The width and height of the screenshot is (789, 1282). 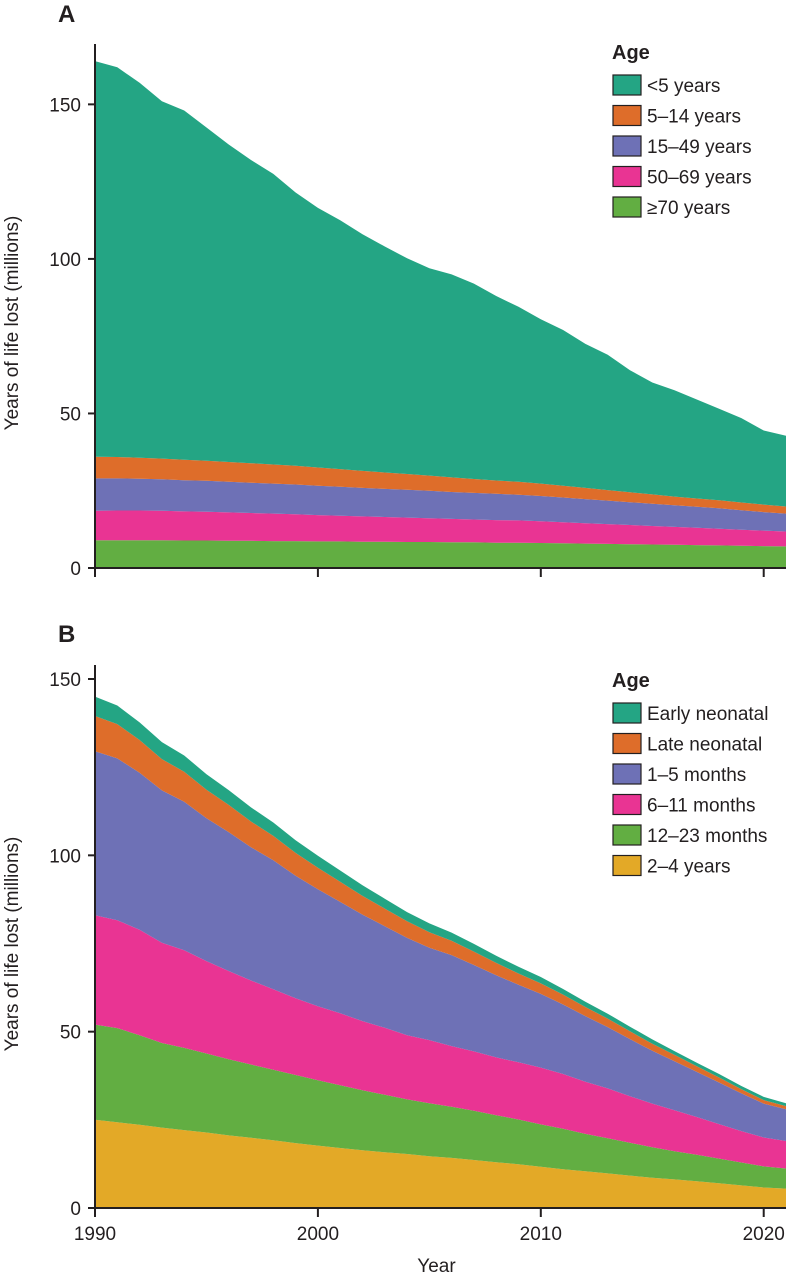 I want to click on panel-a-legend-swatch-5-14-years, so click(x=627, y=115).